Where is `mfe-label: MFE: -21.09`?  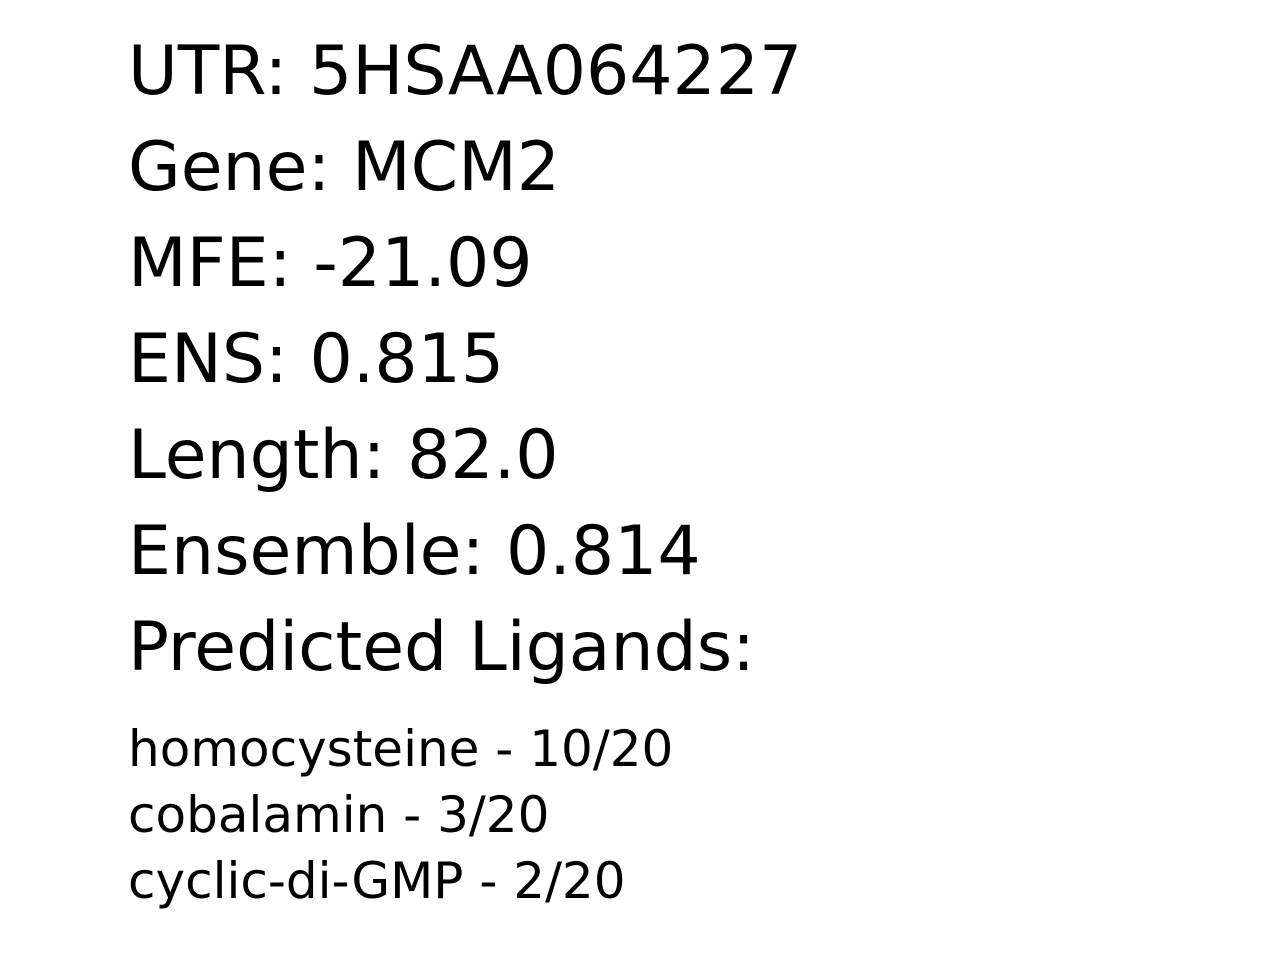 mfe-label: MFE: -21.09 is located at coordinates (330, 263).